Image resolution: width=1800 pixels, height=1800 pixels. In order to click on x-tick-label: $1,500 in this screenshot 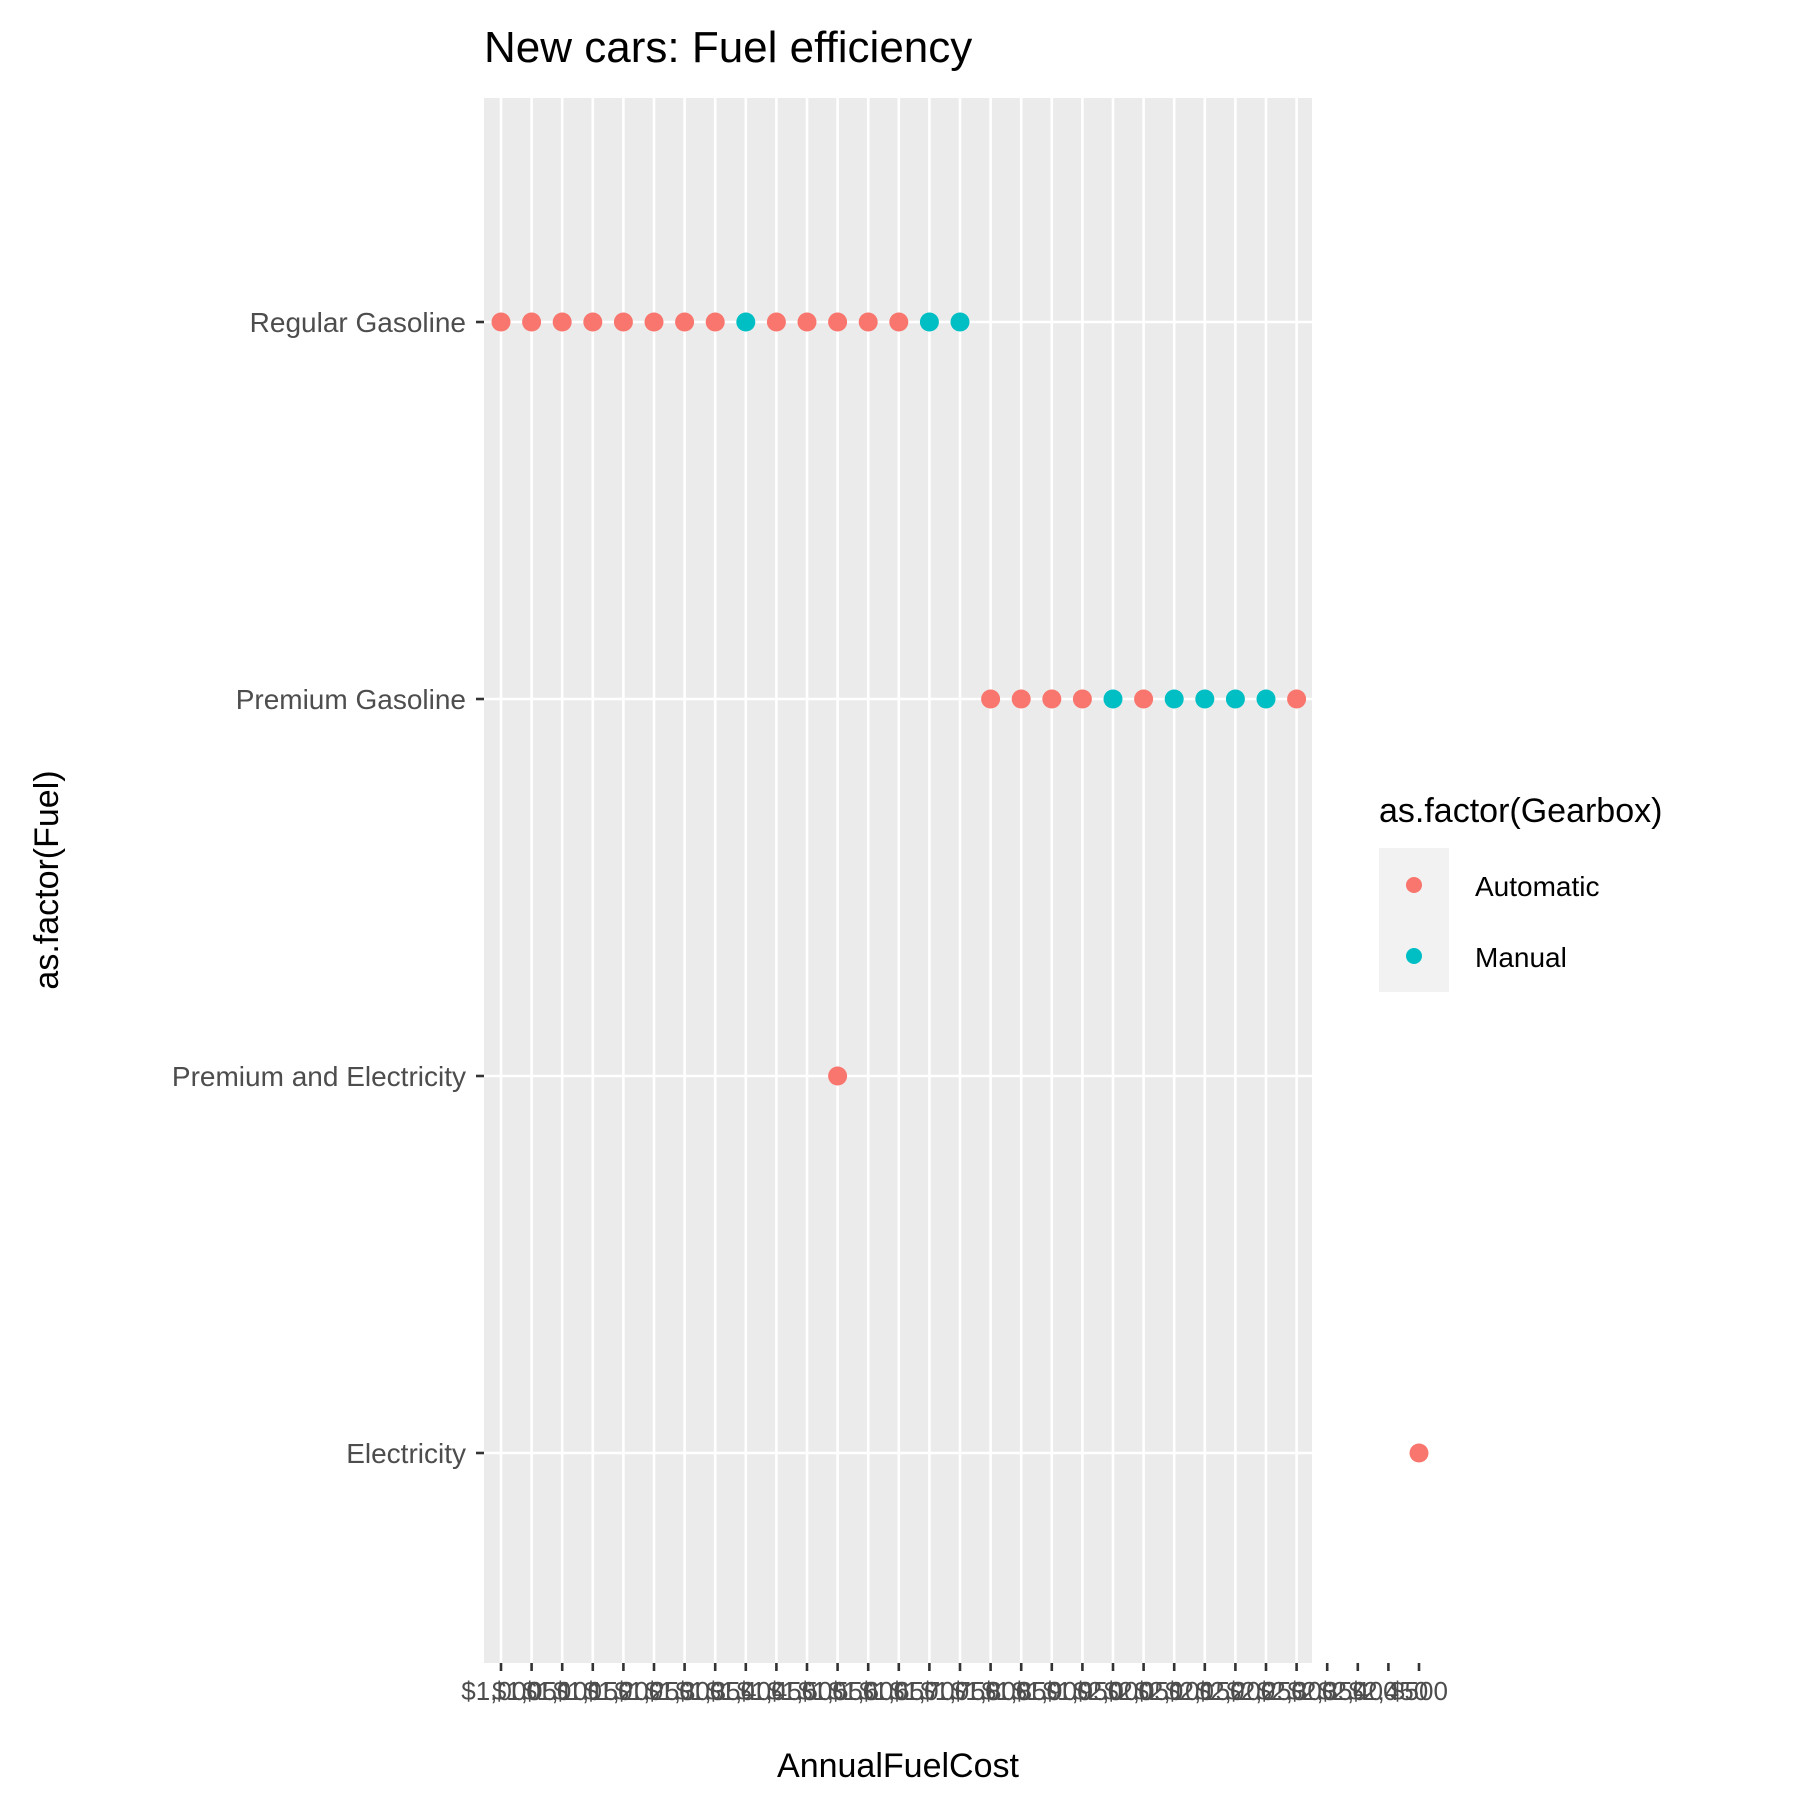, I will do `click(807, 1691)`.